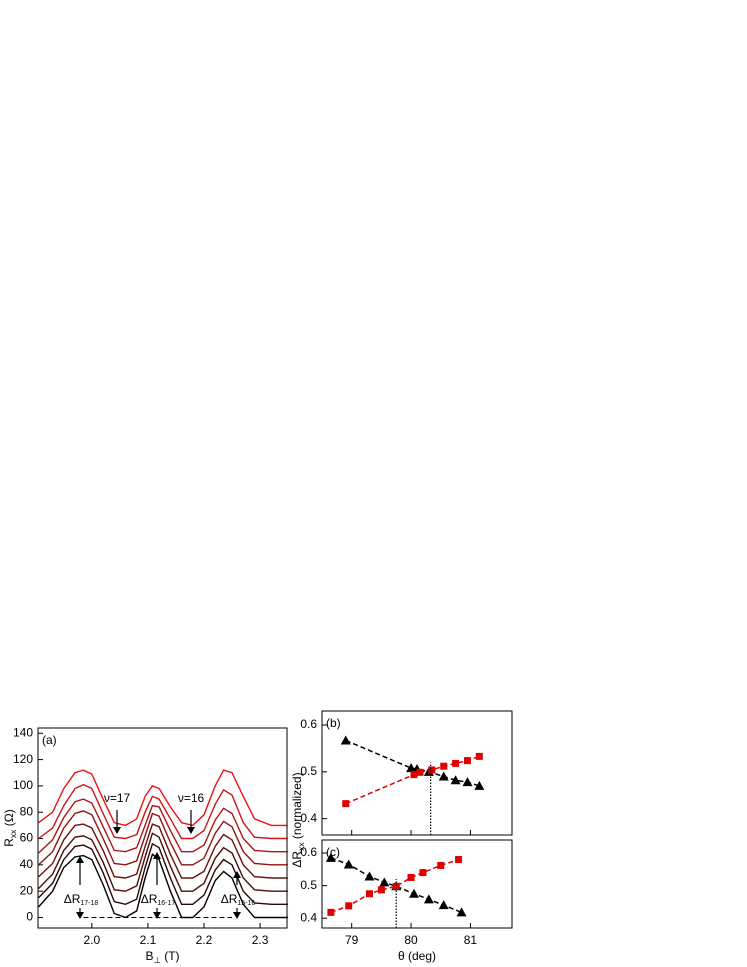 This screenshot has width=747, height=967. Describe the element at coordinates (297, 807) in the screenshot. I see `label-unit: (normalized)` at that location.